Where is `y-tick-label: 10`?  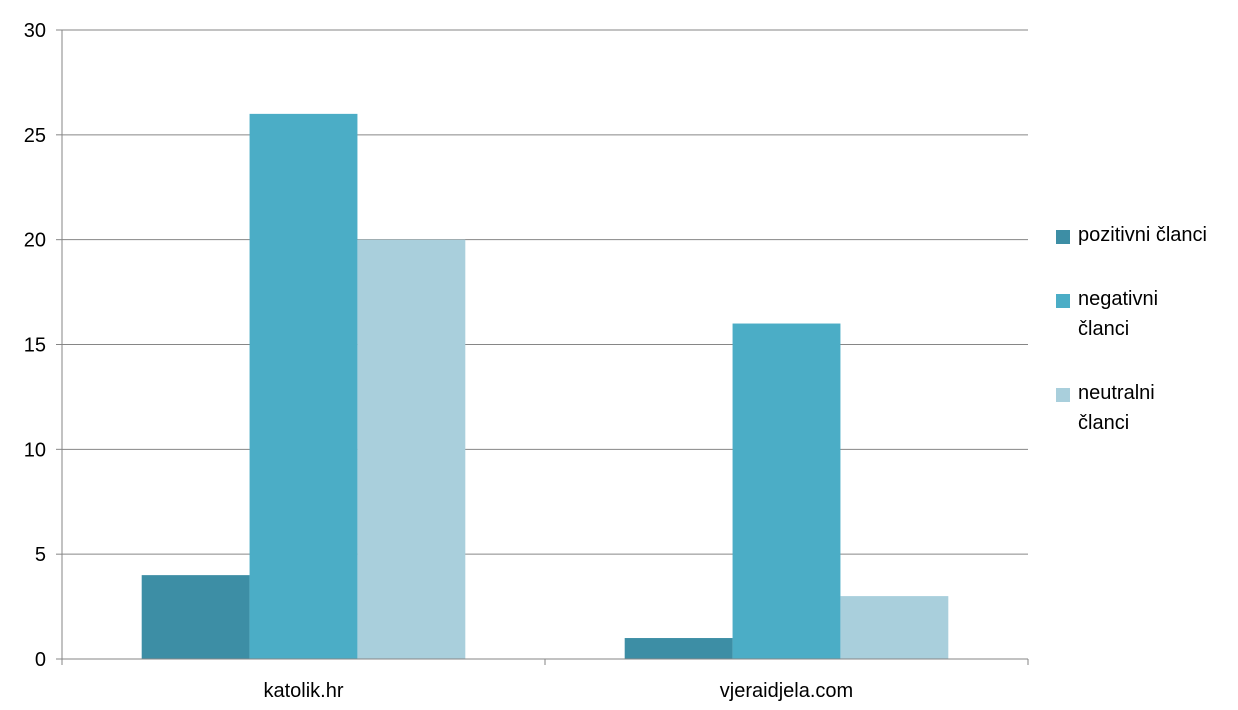 y-tick-label: 10 is located at coordinates (35, 450).